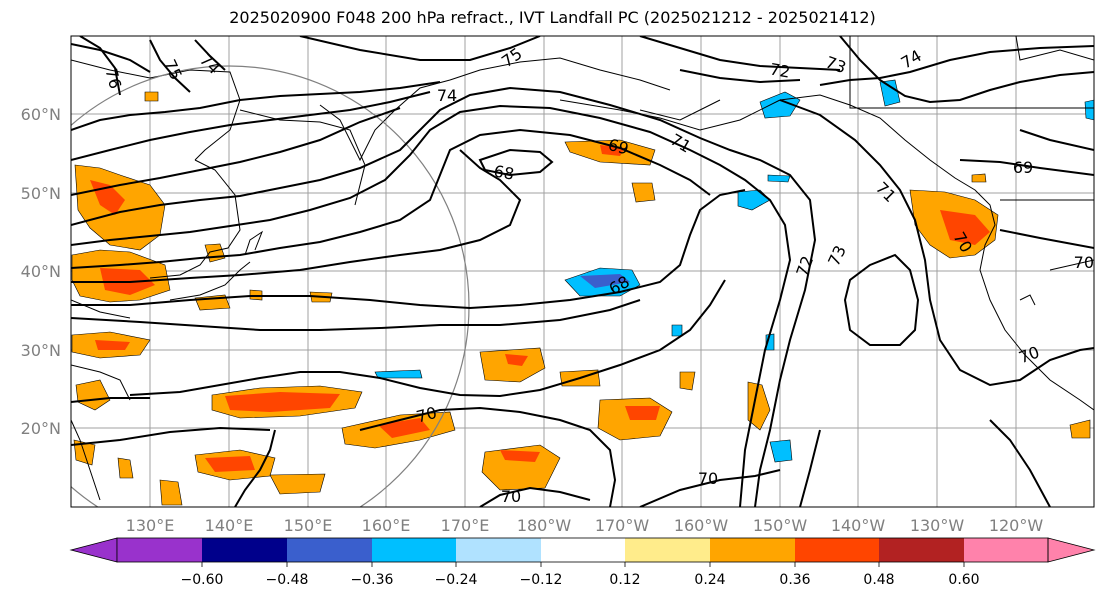 The height and width of the screenshot is (601, 1105). What do you see at coordinates (465, 525) in the screenshot?
I see `lon-label: 170°E` at bounding box center [465, 525].